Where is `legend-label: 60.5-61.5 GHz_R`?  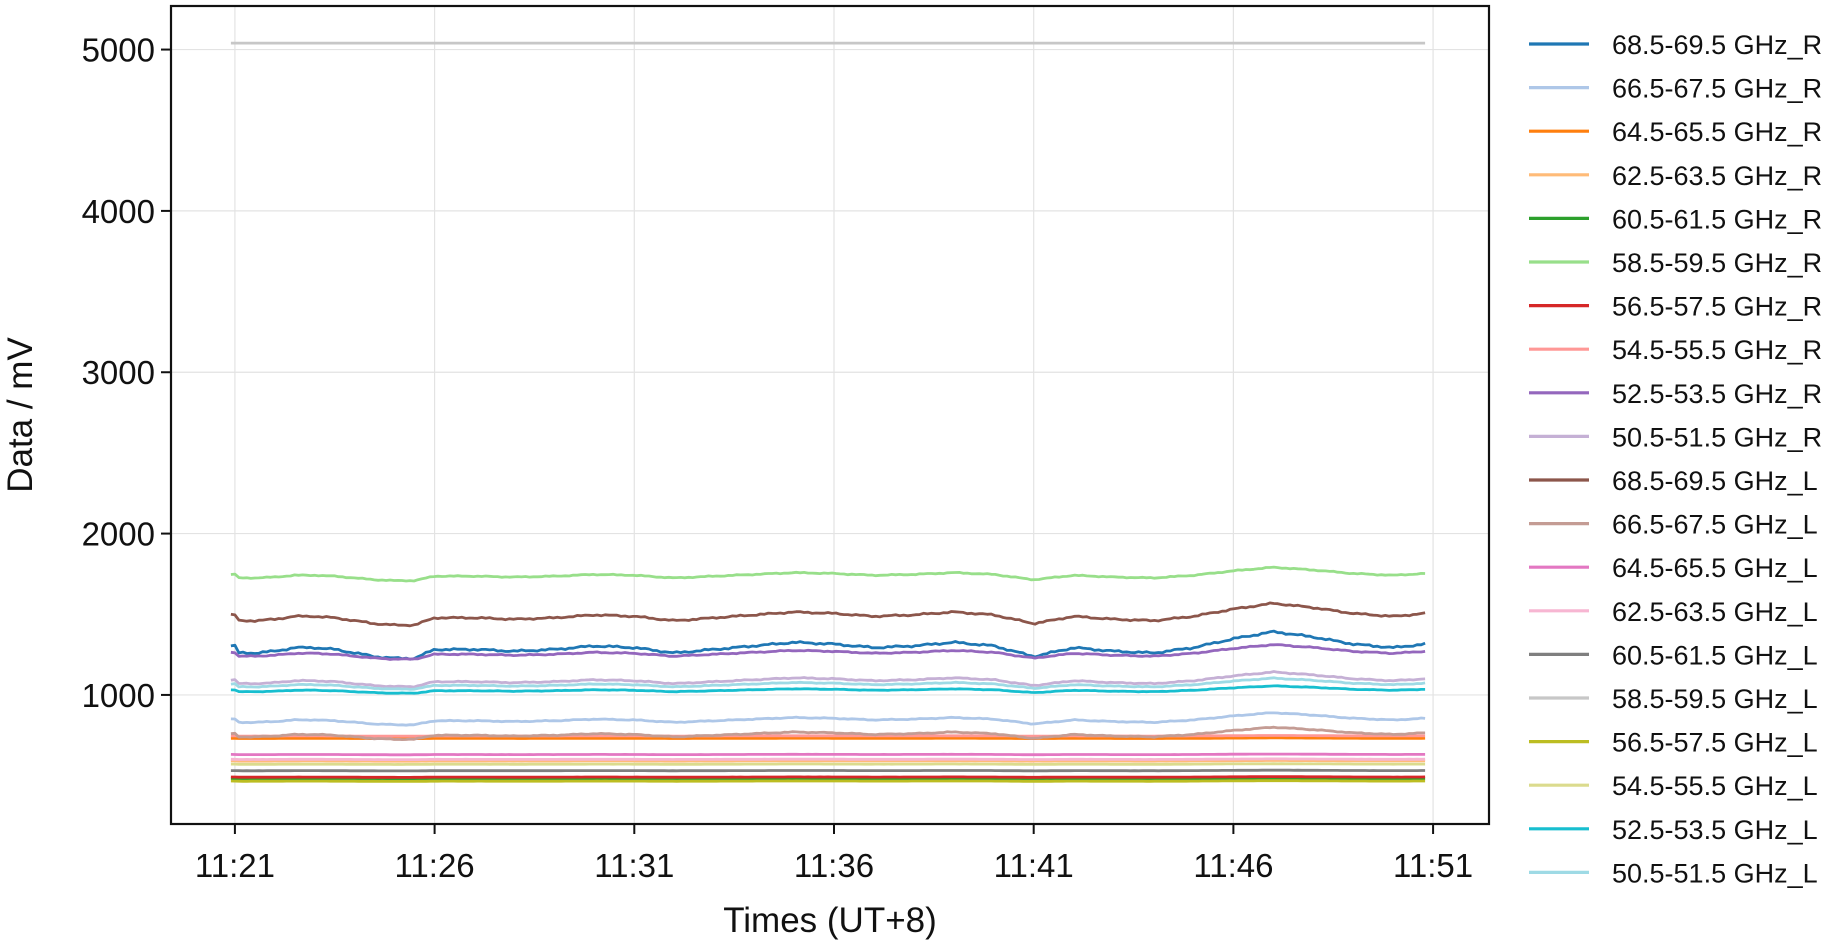
legend-label: 60.5-61.5 GHz_R is located at coordinates (1717, 219).